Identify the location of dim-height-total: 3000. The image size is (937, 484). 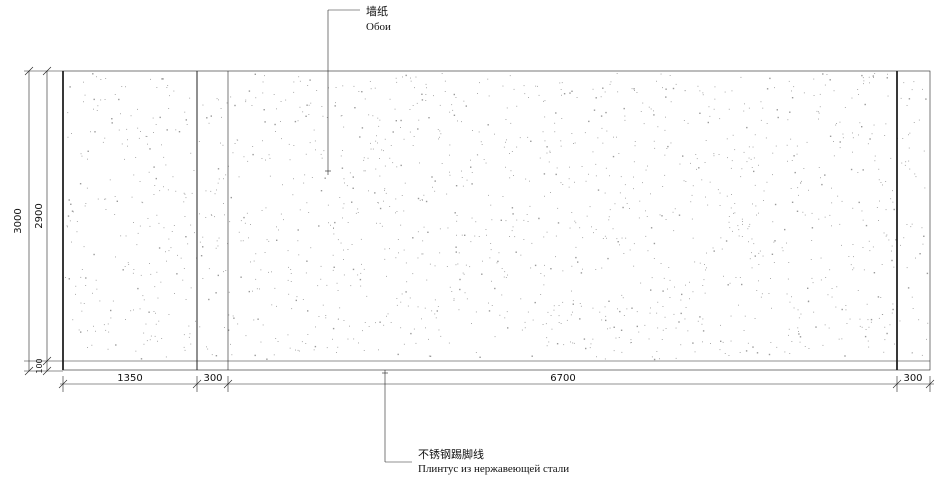
(18, 220).